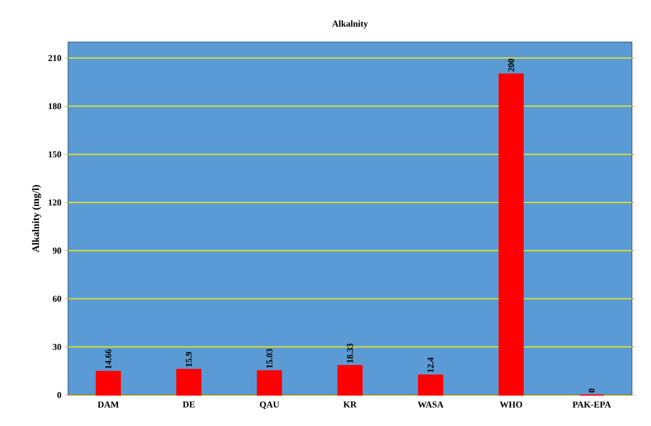 This screenshot has width=651, height=426. Describe the element at coordinates (57, 347) in the screenshot. I see `y-tick-label: 30` at that location.